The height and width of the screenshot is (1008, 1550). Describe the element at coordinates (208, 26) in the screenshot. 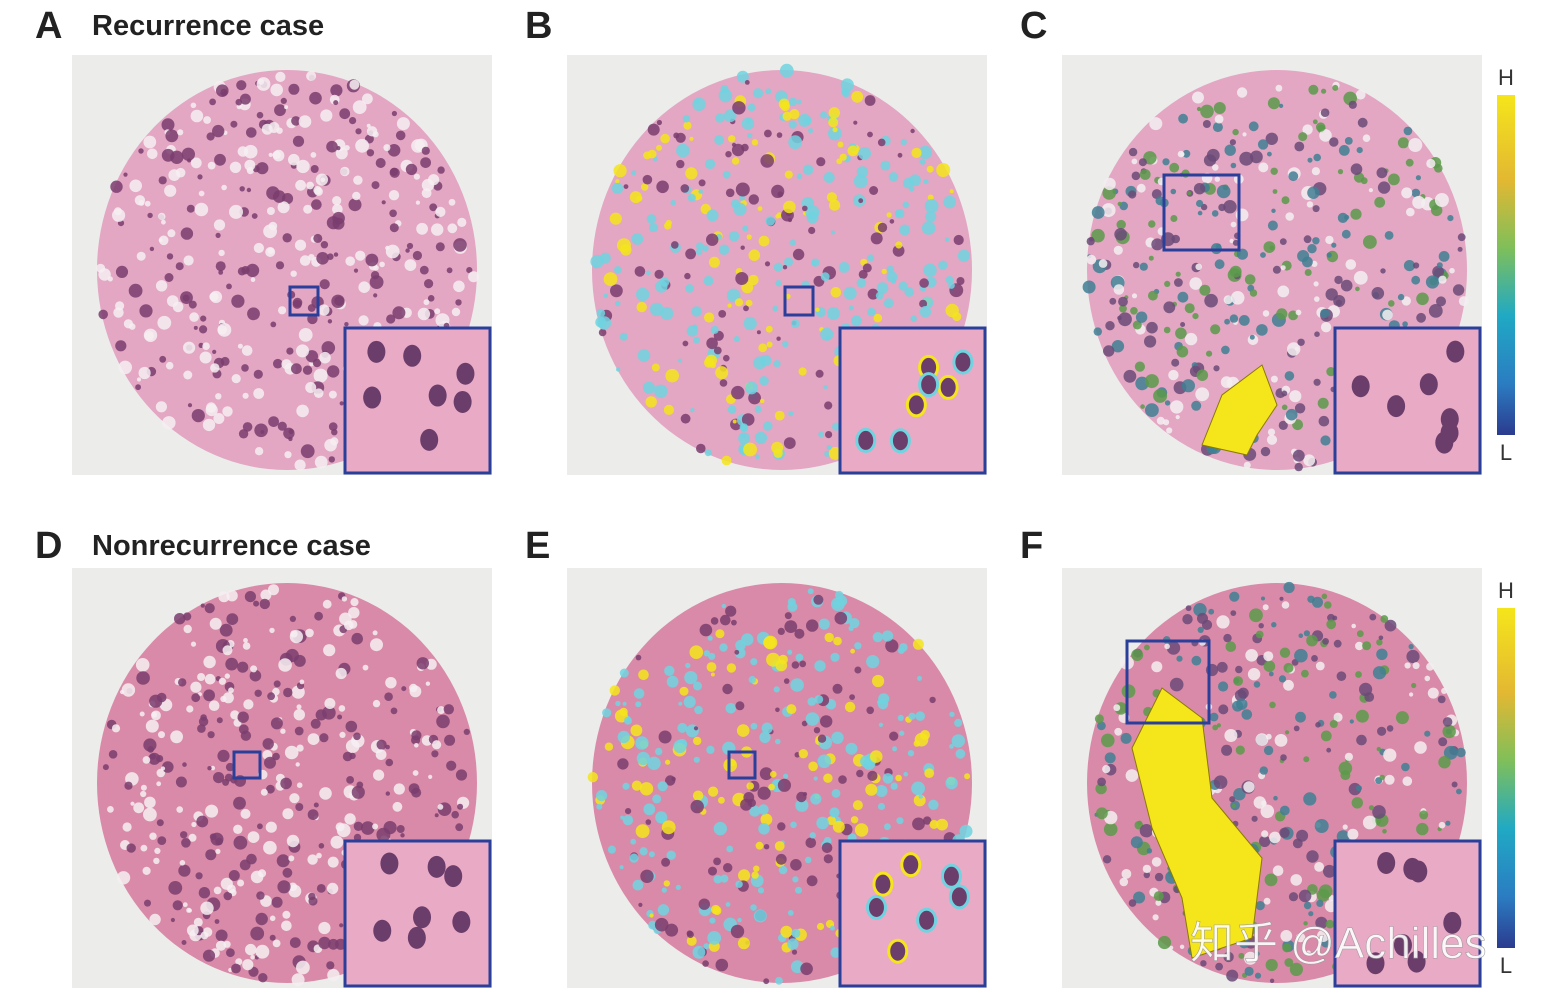

I see `panel-title: Recurrence case` at that location.